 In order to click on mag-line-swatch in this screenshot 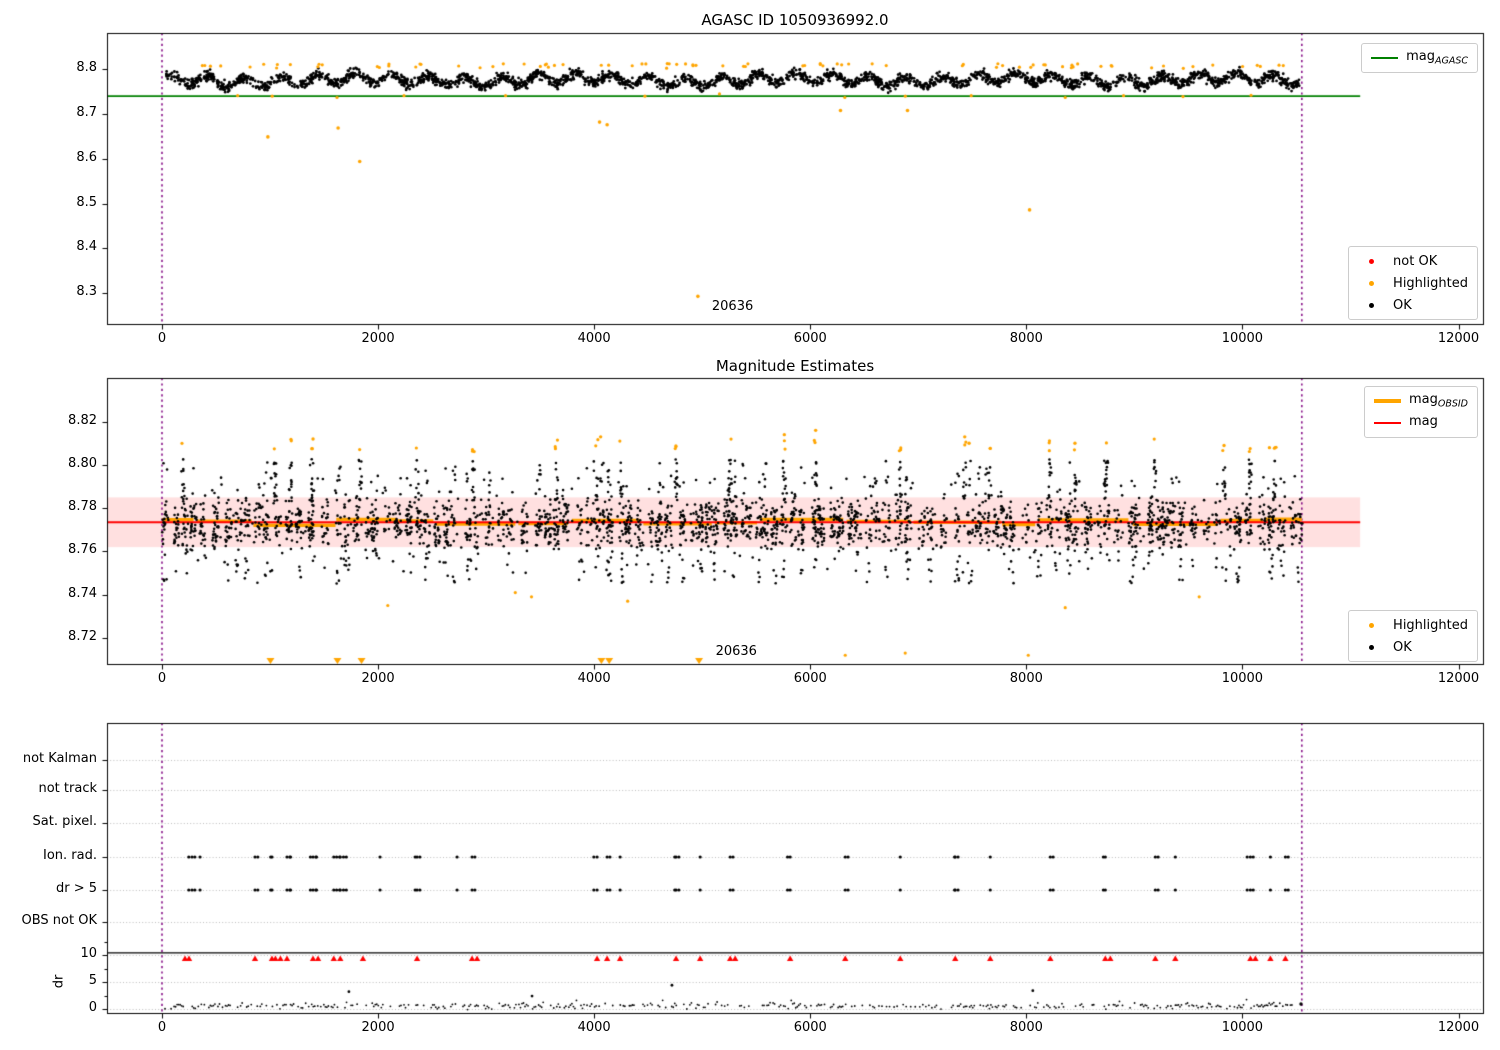, I will do `click(1387, 423)`.